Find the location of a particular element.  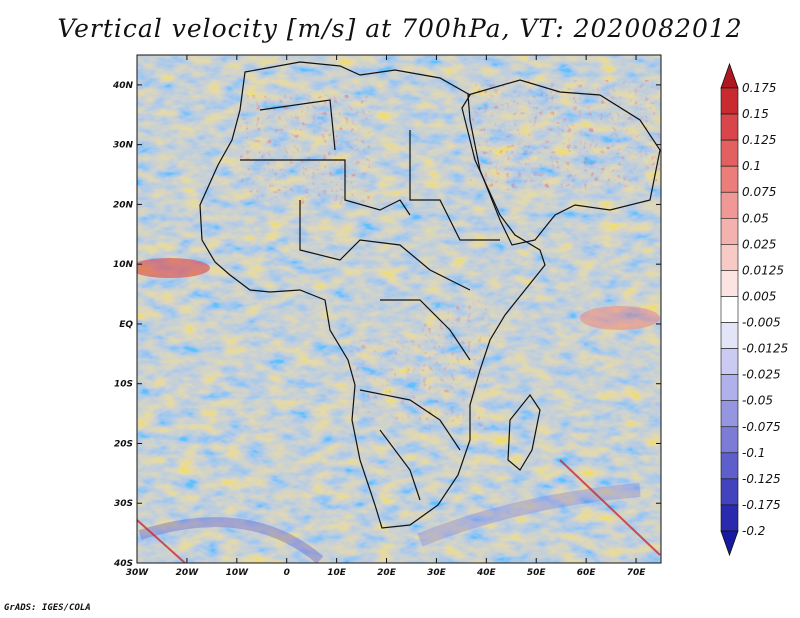

y-tick-label: 40S is located at coordinates (123, 564).